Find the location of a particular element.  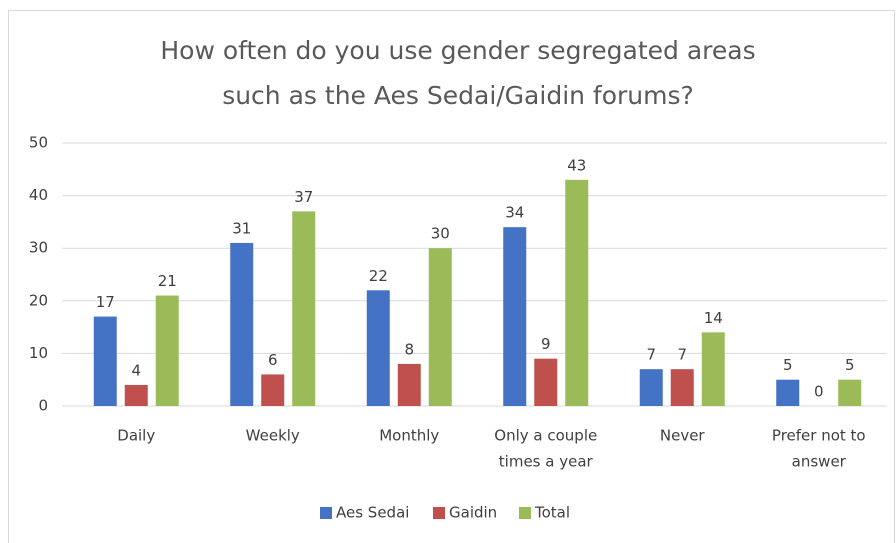

data-label: 30 is located at coordinates (440, 234).